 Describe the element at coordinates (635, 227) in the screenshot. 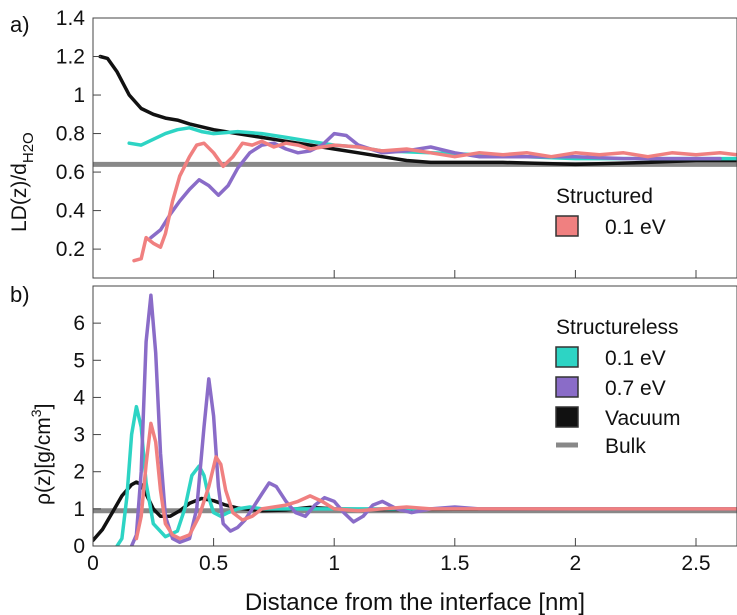

I see `legend-a-label-0.1ev: 0.1 eV` at that location.